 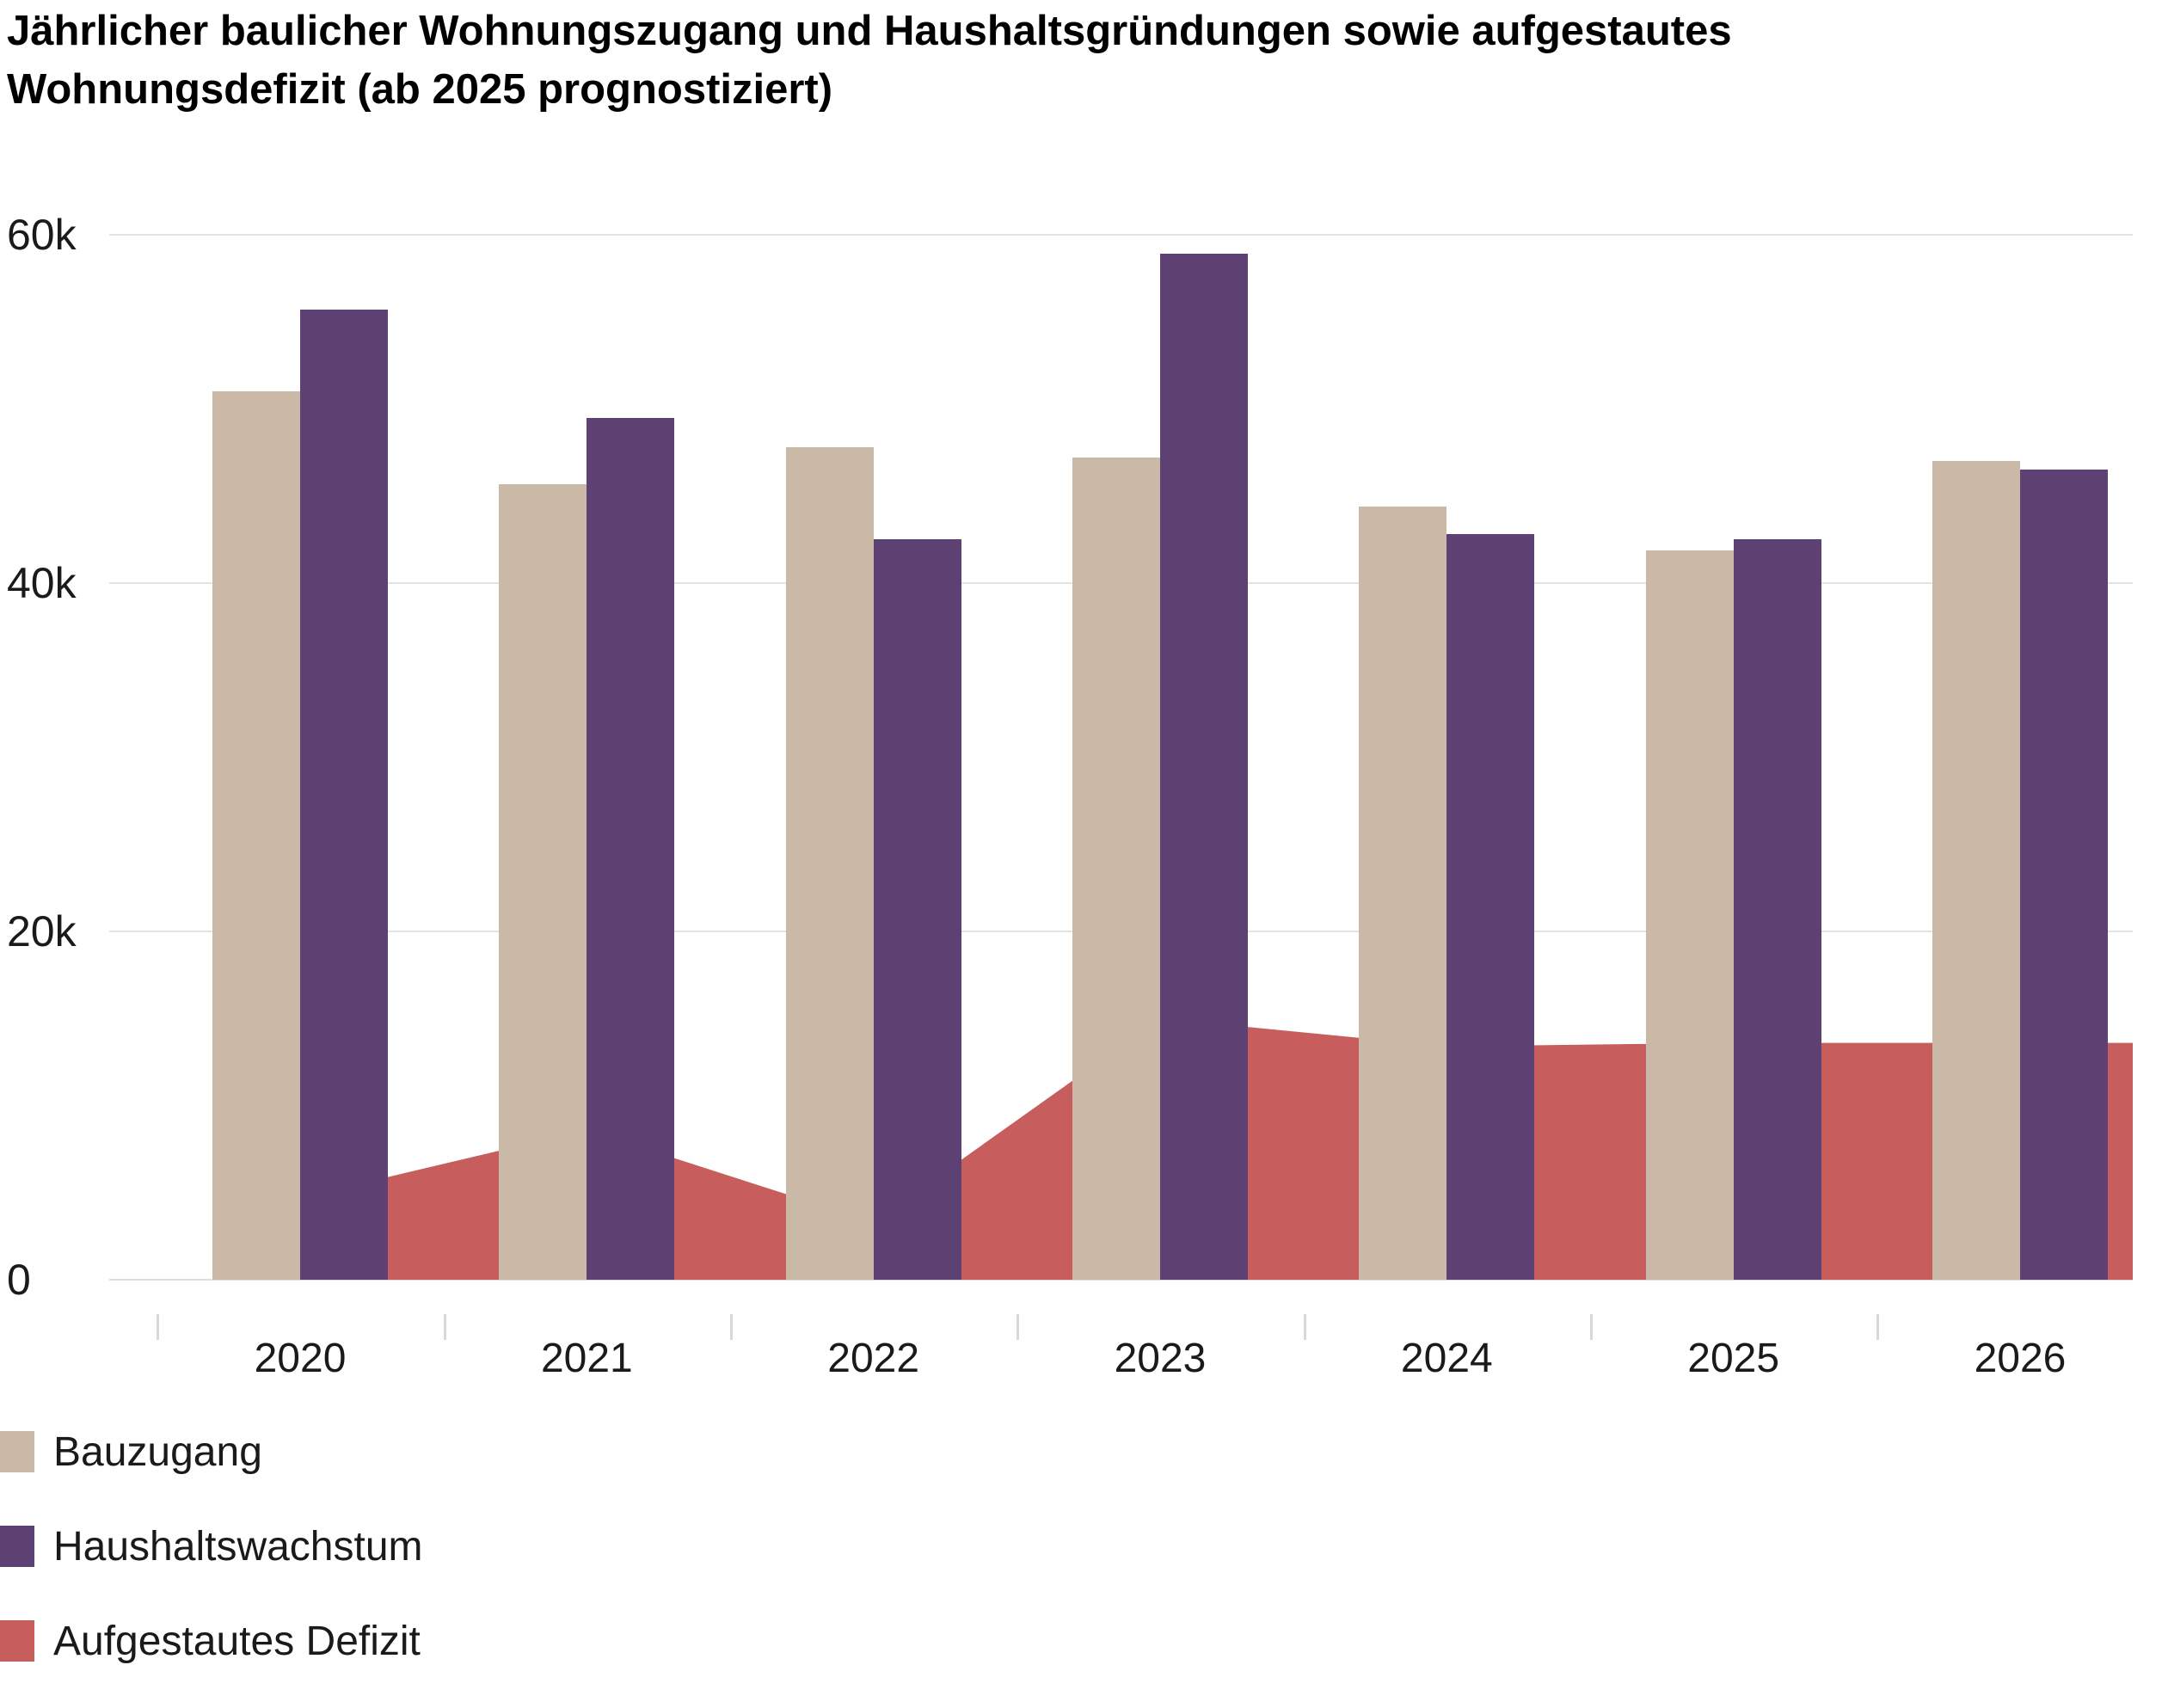 What do you see at coordinates (1116, 869) in the screenshot?
I see `bar-bauzugang-2023` at bounding box center [1116, 869].